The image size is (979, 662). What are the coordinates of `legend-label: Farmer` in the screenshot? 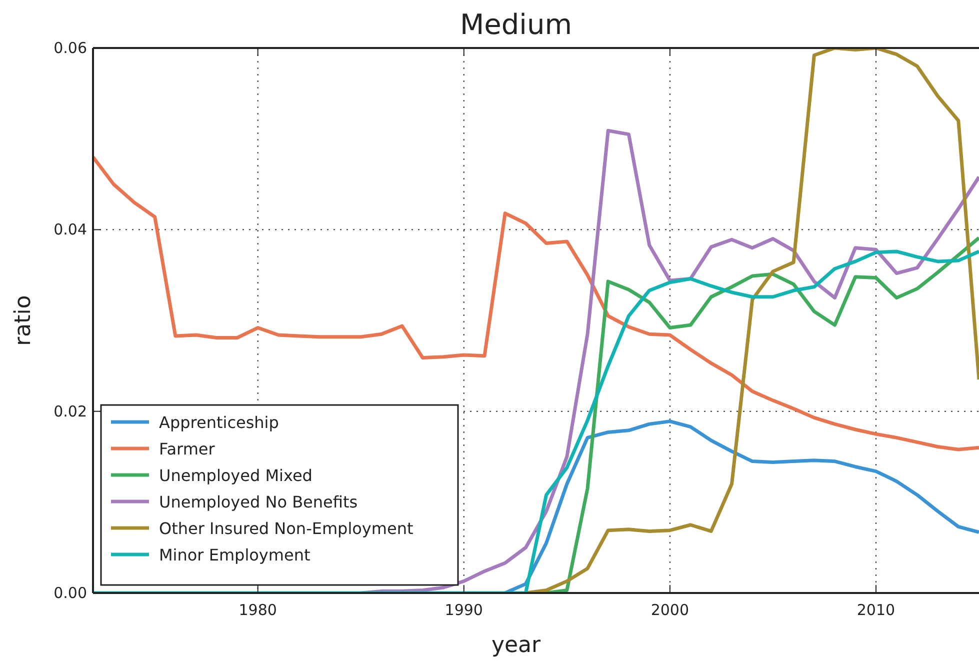 It's located at (187, 449).